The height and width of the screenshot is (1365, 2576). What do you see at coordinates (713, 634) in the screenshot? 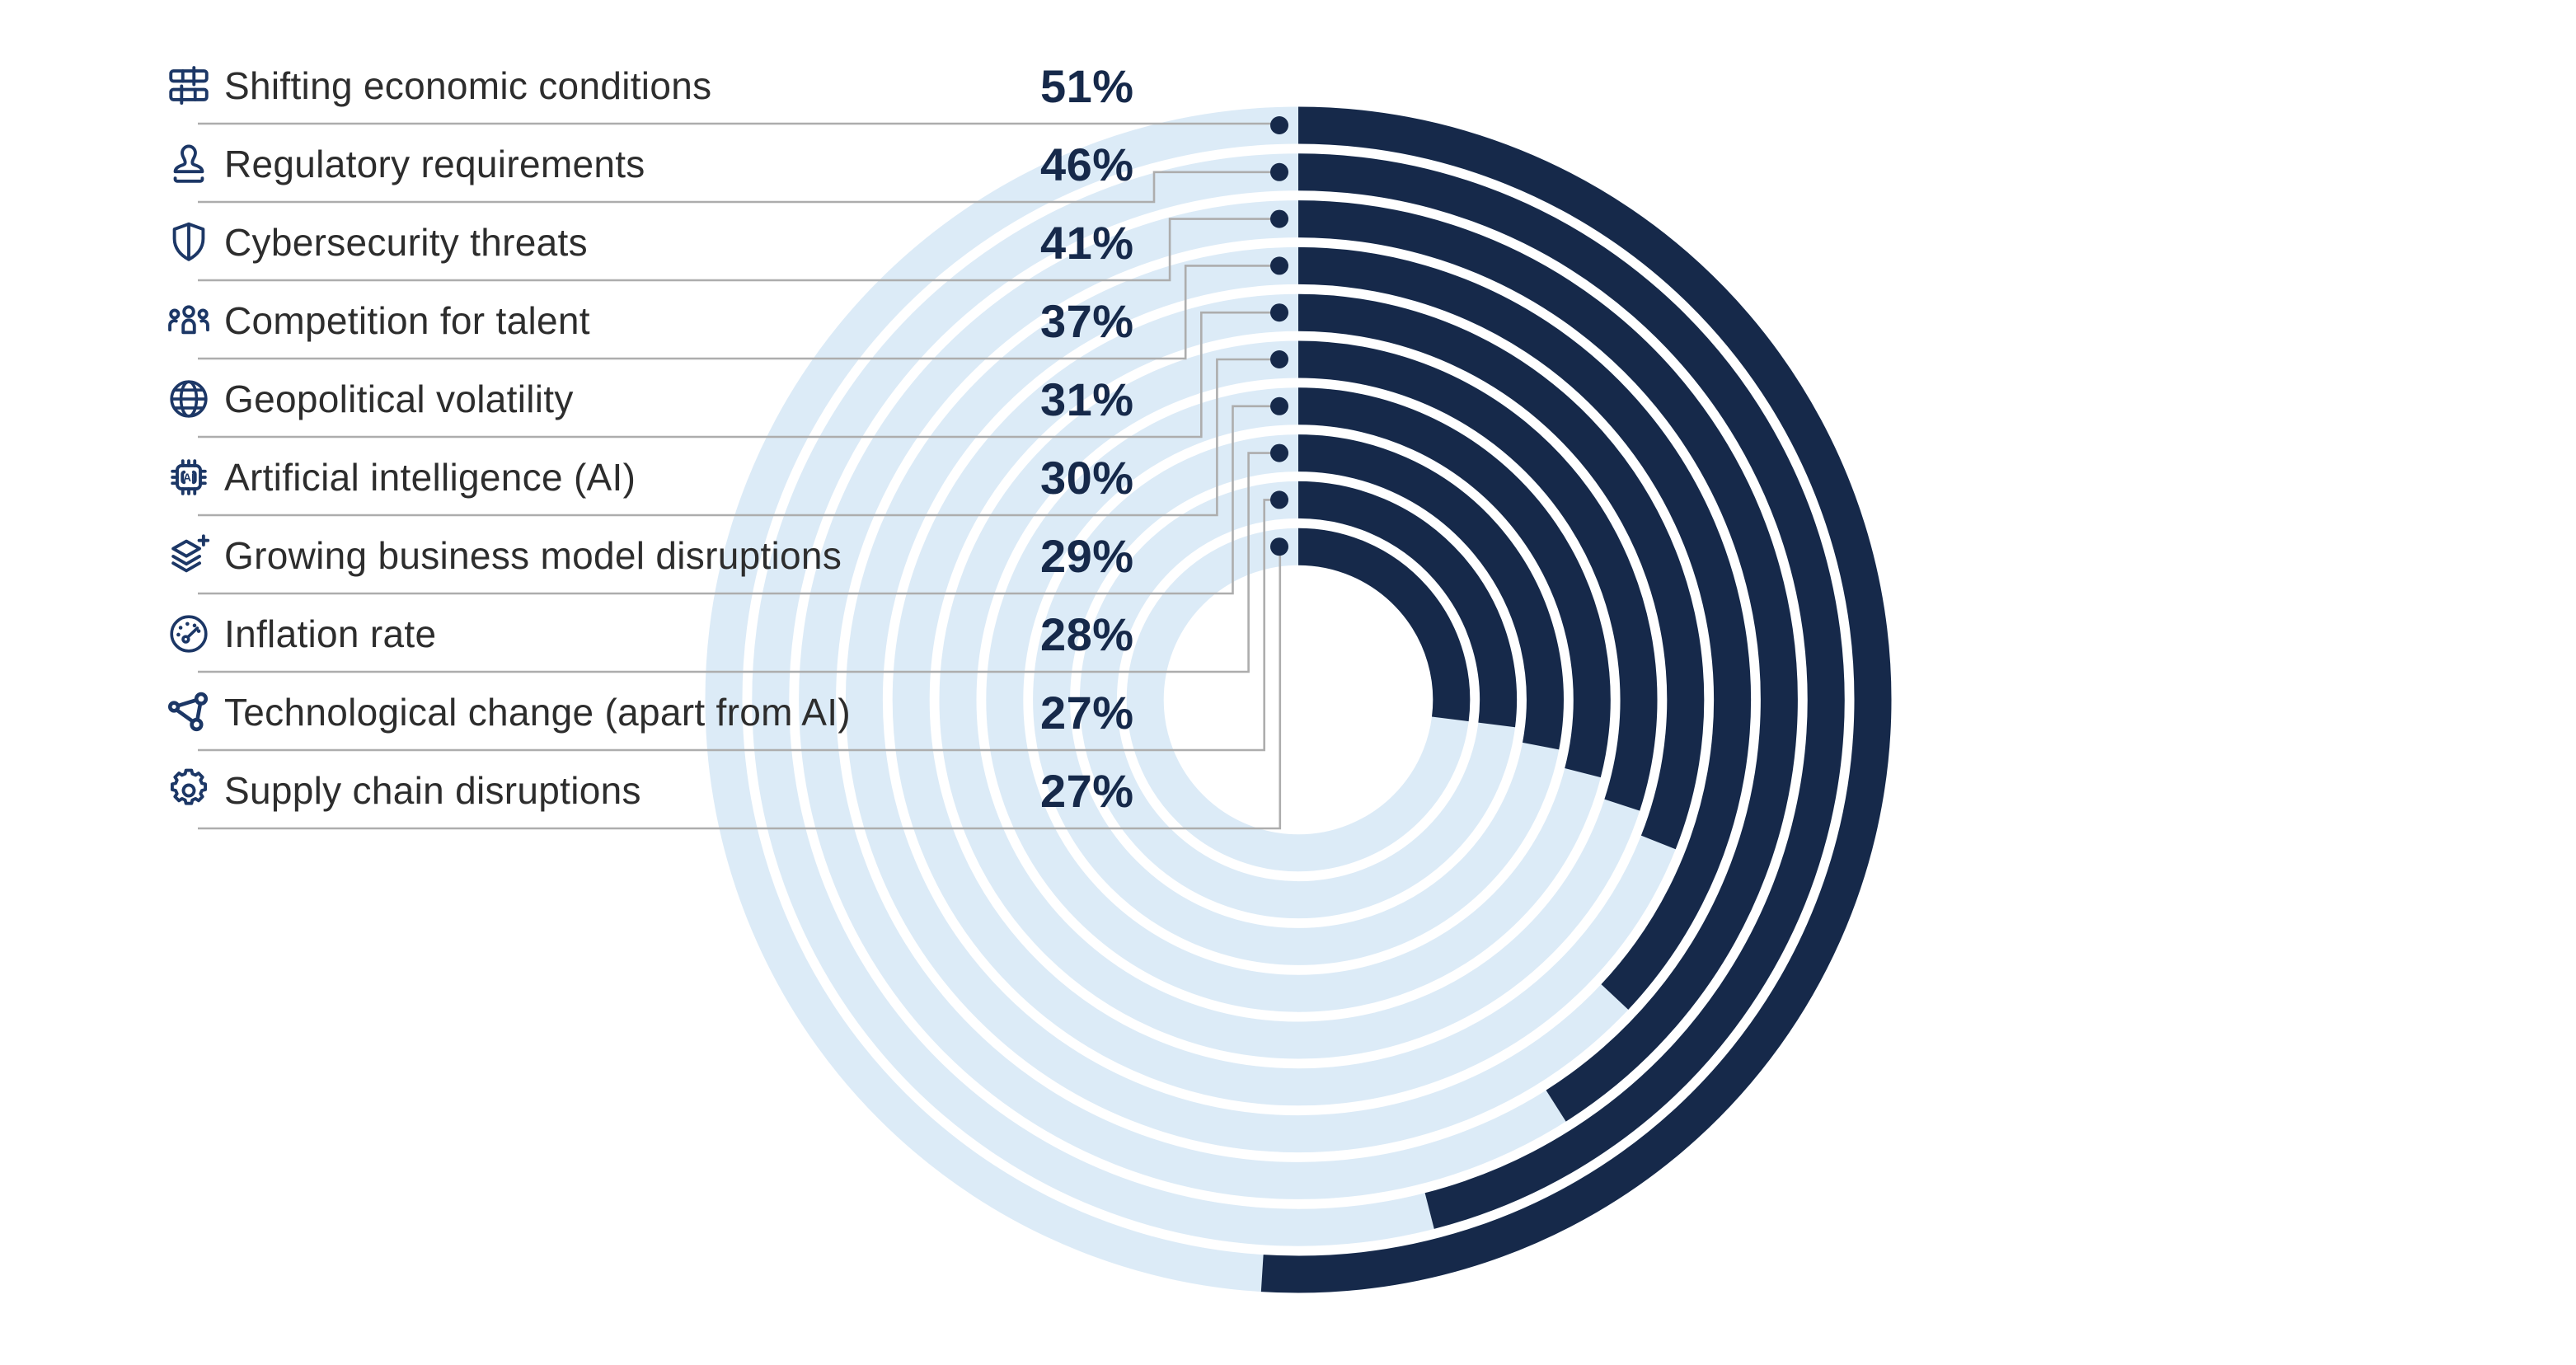
I see `legend-row: Inflation rate 28%` at bounding box center [713, 634].